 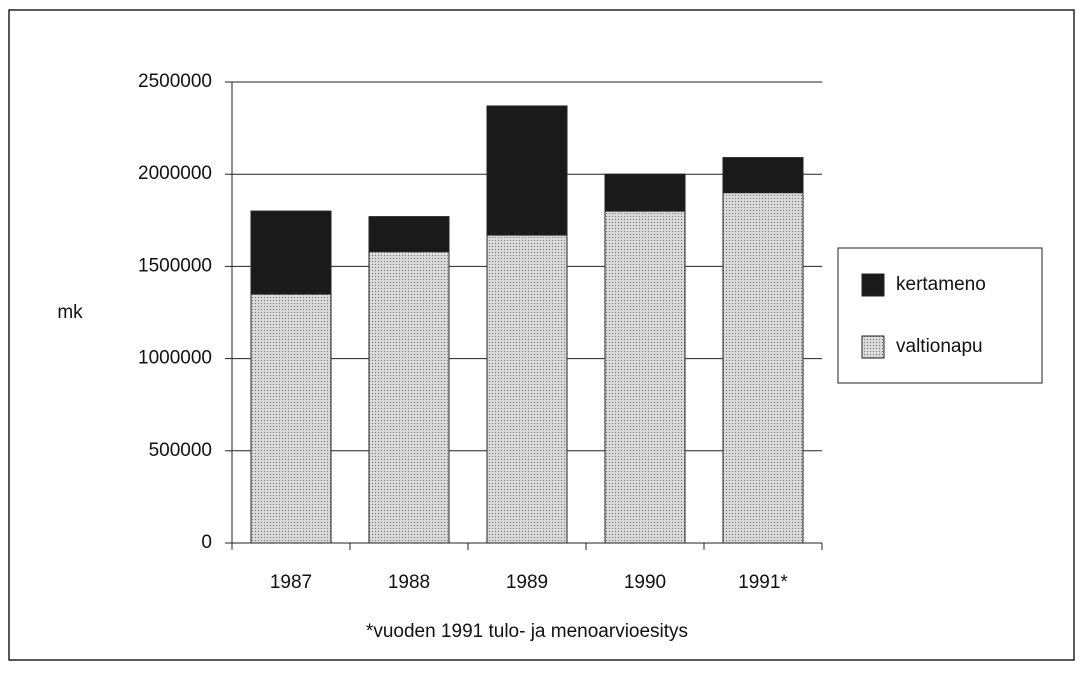 What do you see at coordinates (180, 450) in the screenshot?
I see `y-tick-label: 500000` at bounding box center [180, 450].